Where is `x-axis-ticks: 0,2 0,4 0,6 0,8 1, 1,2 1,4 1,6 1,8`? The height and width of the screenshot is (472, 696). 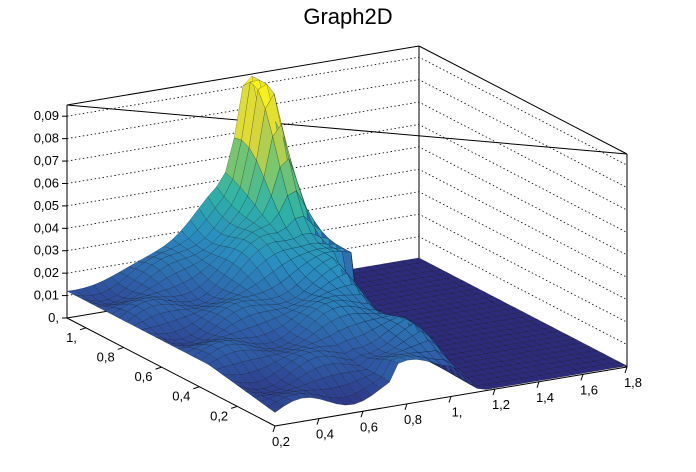 x-axis-ticks: 0,2 0,4 0,6 0,8 1, 1,2 1,4 1,6 1,8 is located at coordinates (457, 407).